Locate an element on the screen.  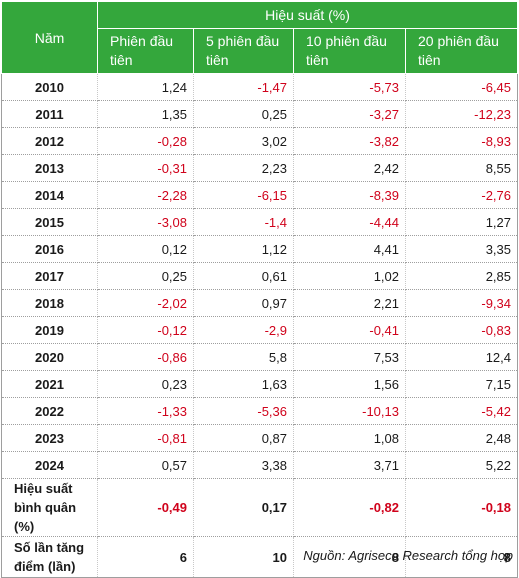
value-cell: -3,27 is located at coordinates (349, 114).